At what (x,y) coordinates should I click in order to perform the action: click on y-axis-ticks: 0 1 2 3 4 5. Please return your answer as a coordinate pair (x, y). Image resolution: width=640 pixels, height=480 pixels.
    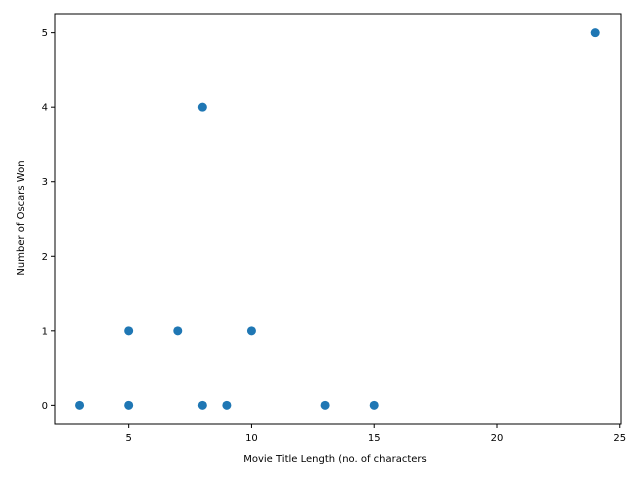
    Looking at the image, I should click on (48, 220).